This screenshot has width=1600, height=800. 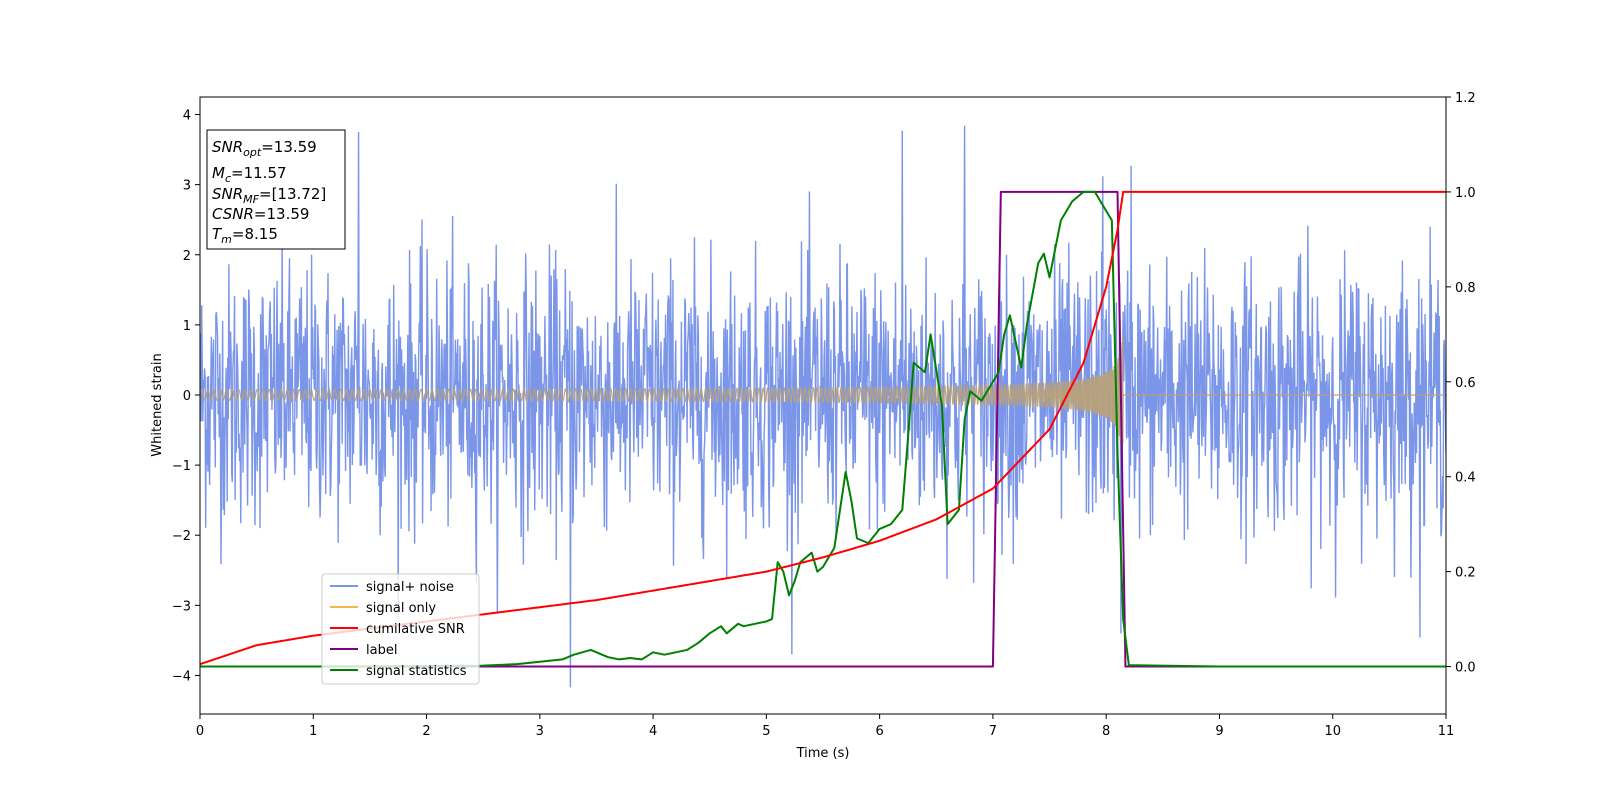 I want to click on legend-label: signal statistics, so click(x=416, y=671).